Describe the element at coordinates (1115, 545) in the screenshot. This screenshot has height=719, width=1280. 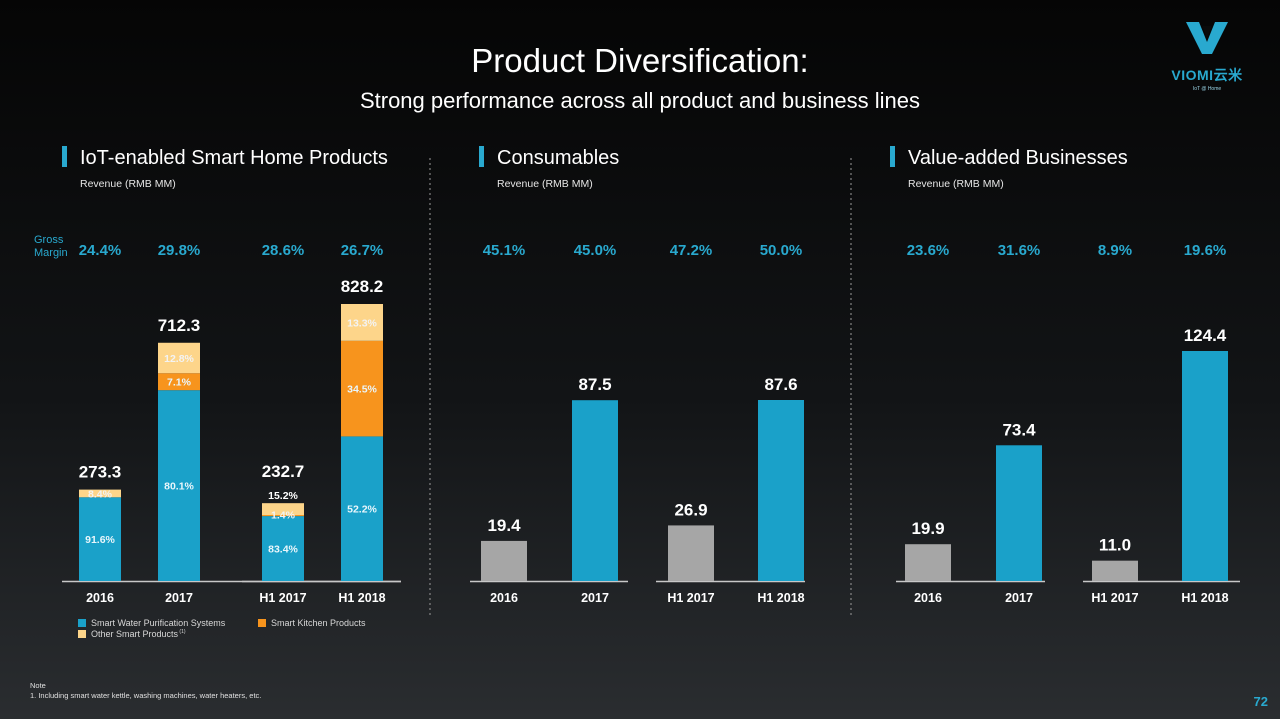
I see `data-label: 11.0` at that location.